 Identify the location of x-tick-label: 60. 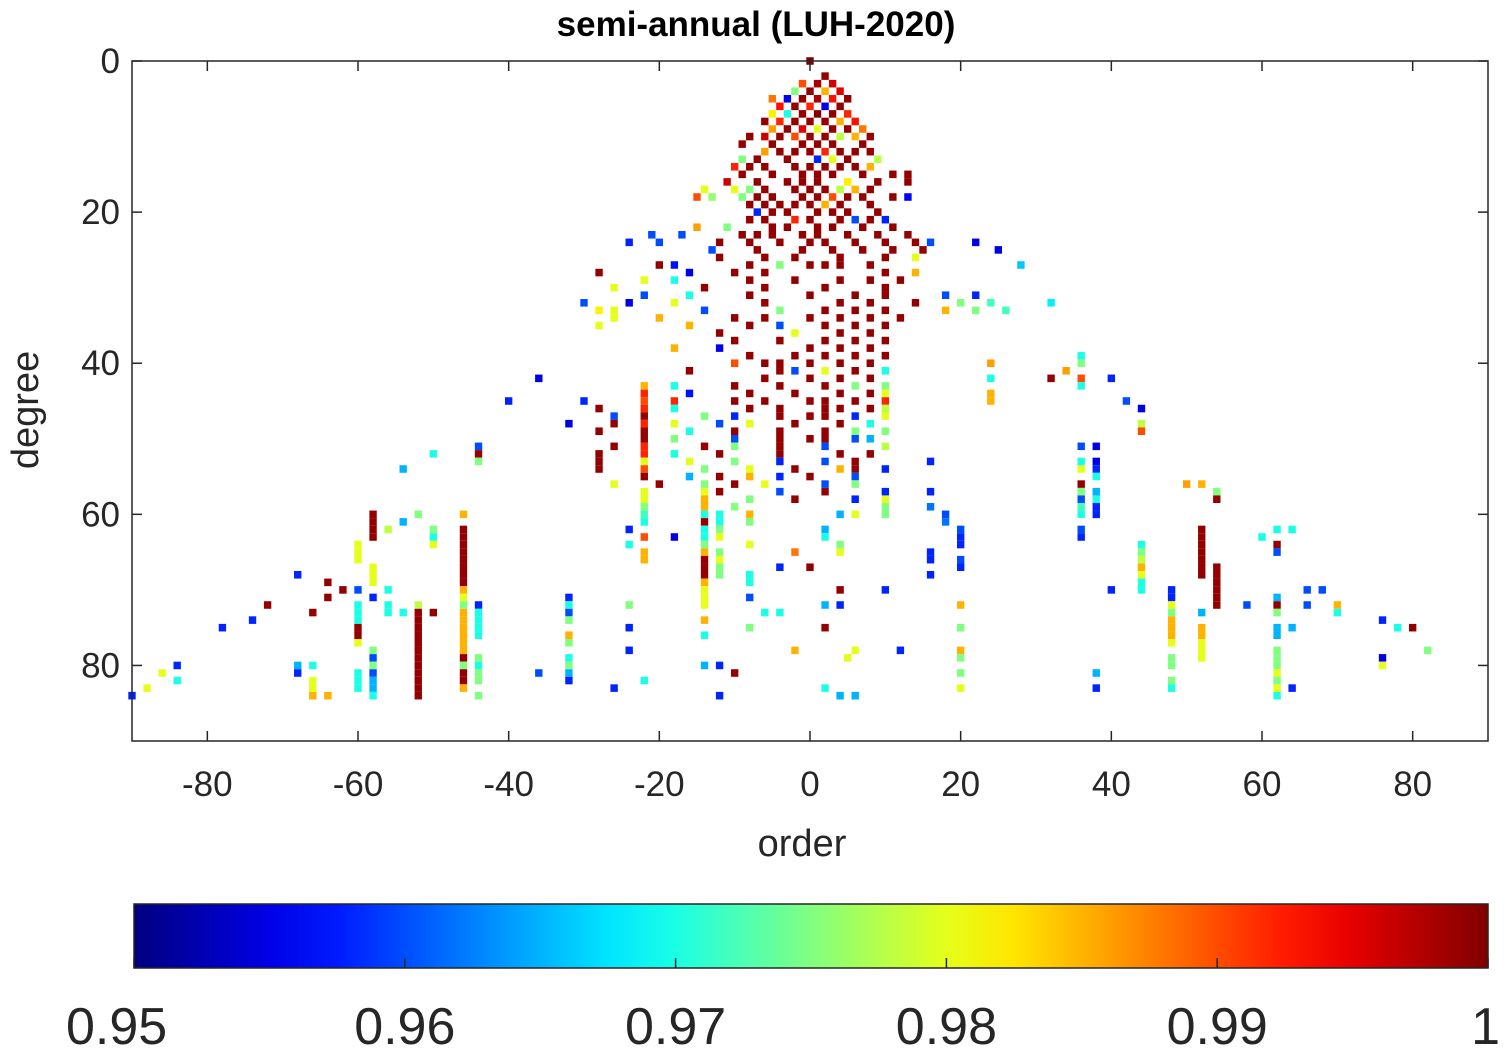
(1262, 784).